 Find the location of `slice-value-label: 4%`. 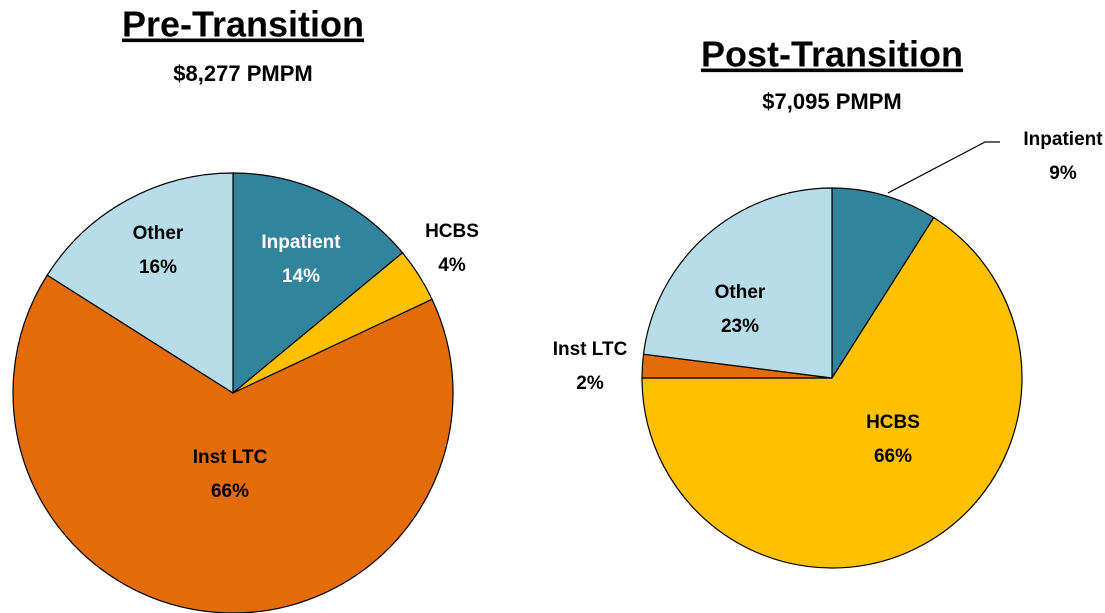

slice-value-label: 4% is located at coordinates (452, 265).